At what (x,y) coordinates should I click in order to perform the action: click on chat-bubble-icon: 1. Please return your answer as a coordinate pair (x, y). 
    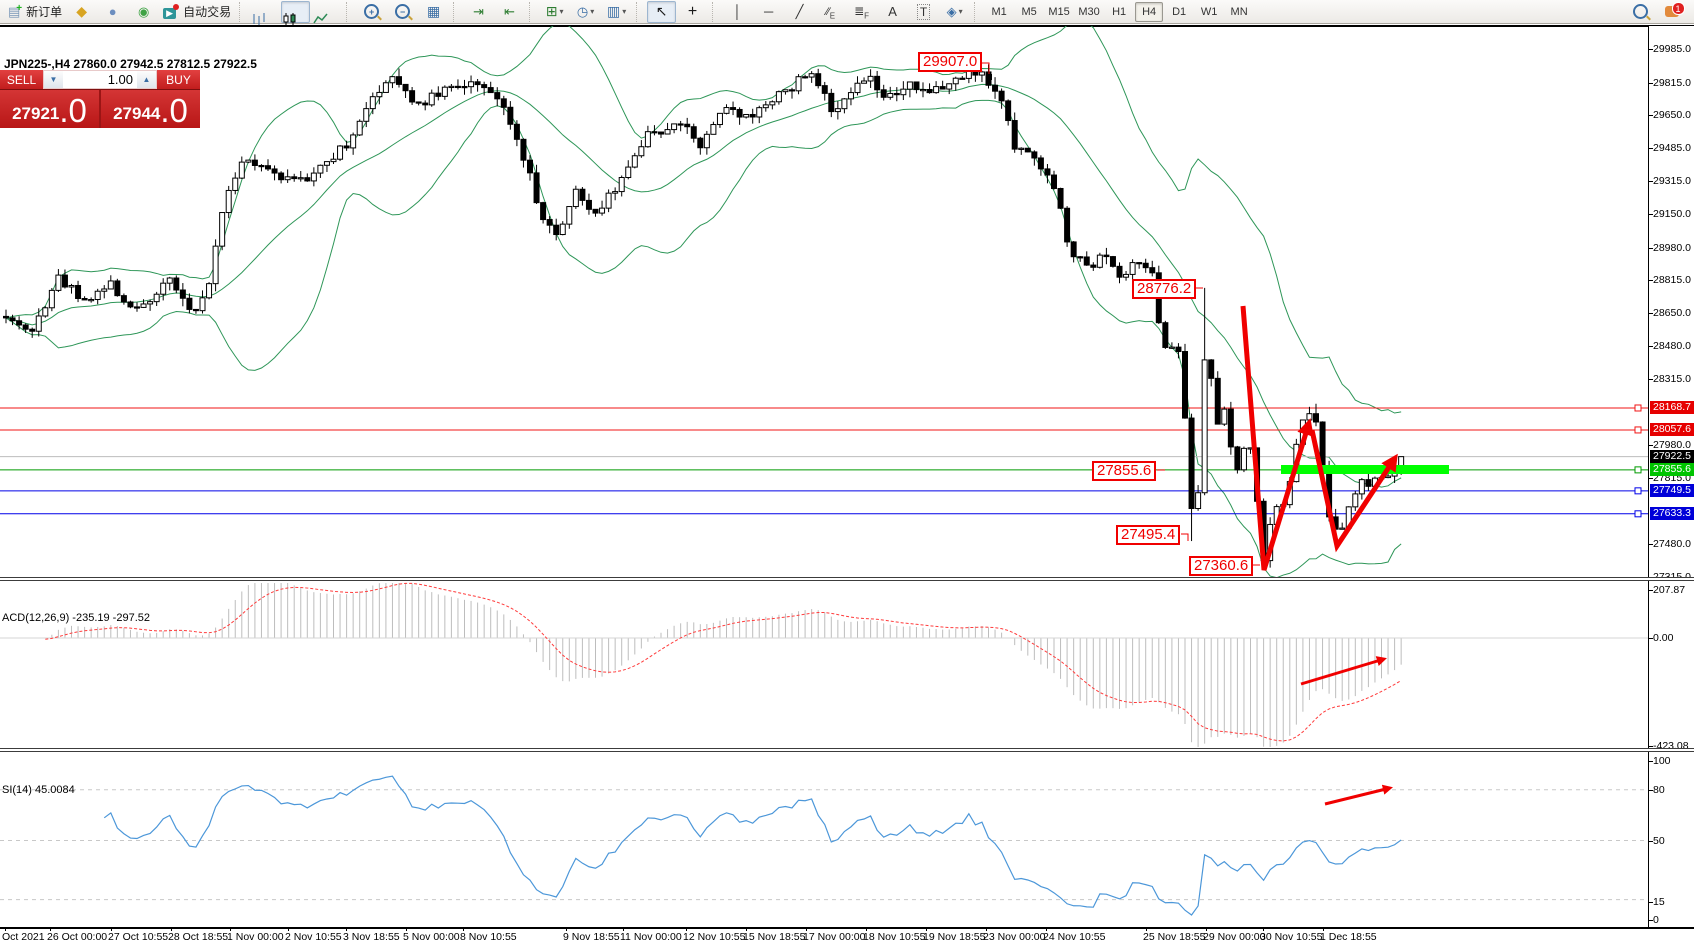
    Looking at the image, I should click on (1674, 9).